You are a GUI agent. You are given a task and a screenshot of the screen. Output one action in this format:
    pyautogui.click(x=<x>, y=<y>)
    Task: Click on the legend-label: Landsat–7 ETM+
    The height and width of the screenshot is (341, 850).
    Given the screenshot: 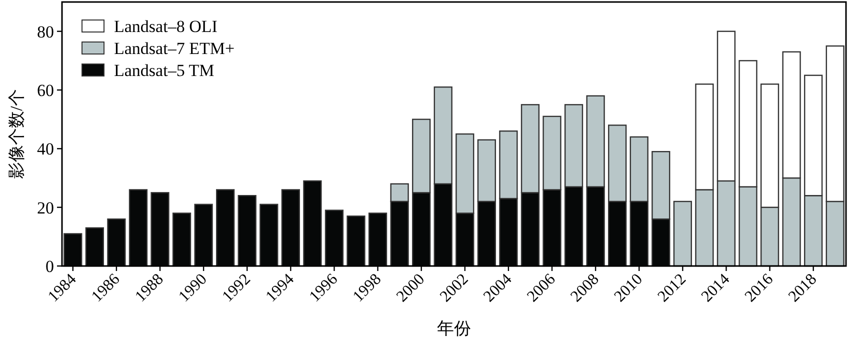 What is the action you would take?
    pyautogui.click(x=174, y=48)
    